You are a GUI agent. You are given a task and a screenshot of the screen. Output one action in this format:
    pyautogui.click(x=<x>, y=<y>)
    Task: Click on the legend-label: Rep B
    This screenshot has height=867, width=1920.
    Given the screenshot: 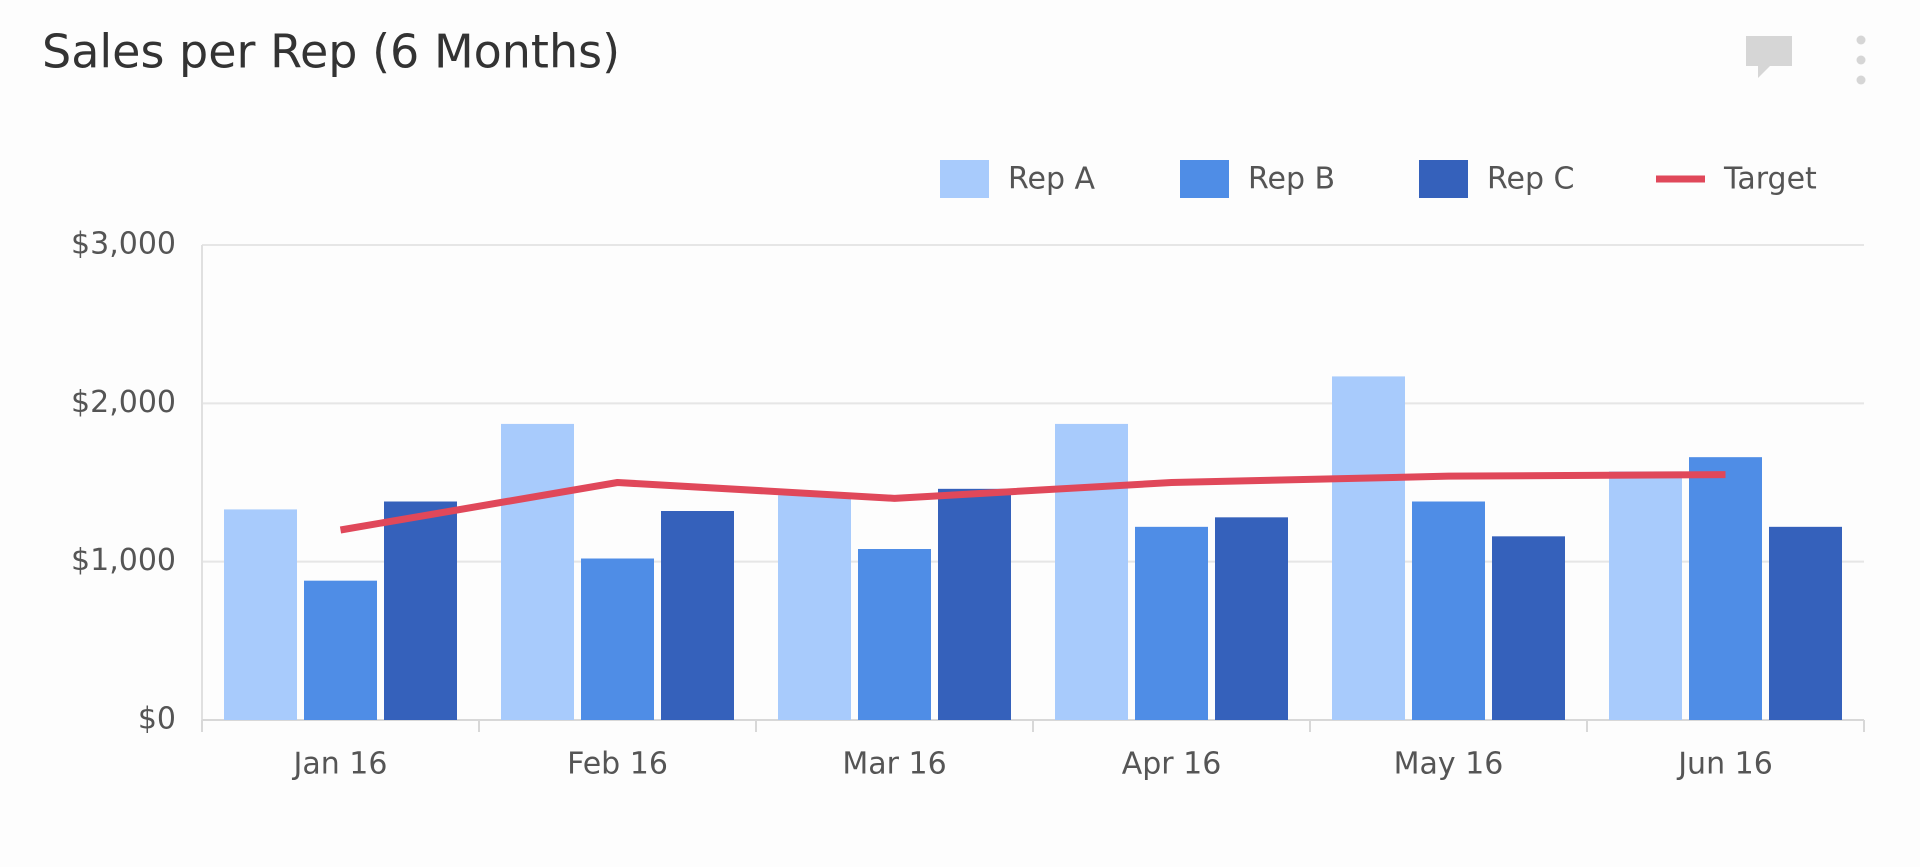 What is the action you would take?
    pyautogui.click(x=1291, y=179)
    